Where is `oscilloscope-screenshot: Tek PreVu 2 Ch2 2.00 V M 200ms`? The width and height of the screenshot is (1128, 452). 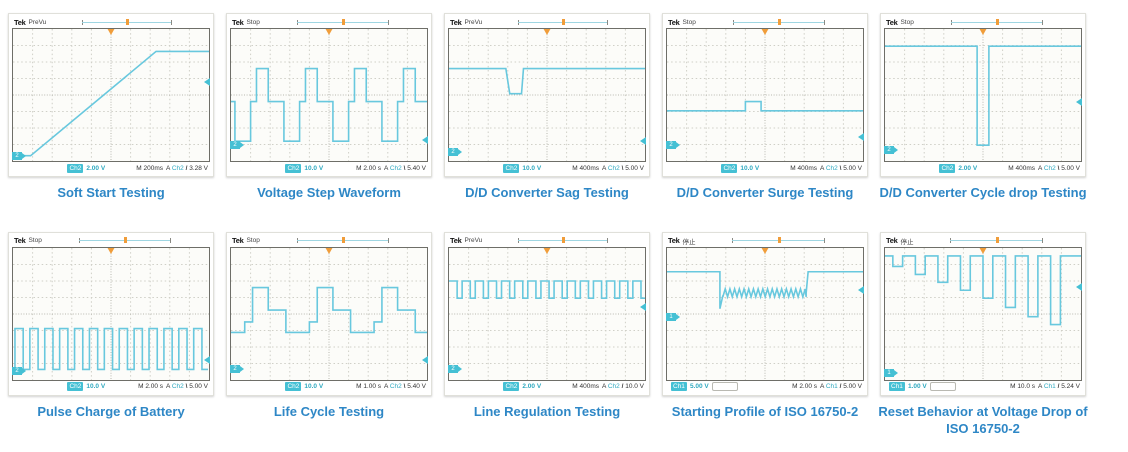
oscilloscope-screenshot: Tek PreVu 2 Ch2 2.00 V M 200ms is located at coordinates (111, 95).